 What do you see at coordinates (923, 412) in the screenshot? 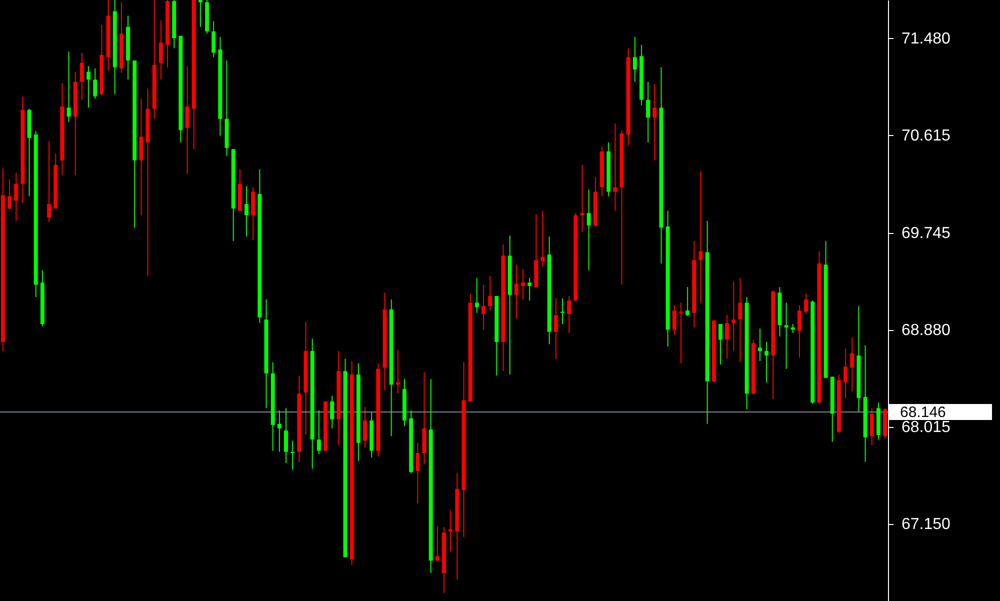
I see `ref-line-label: 68.146` at bounding box center [923, 412].